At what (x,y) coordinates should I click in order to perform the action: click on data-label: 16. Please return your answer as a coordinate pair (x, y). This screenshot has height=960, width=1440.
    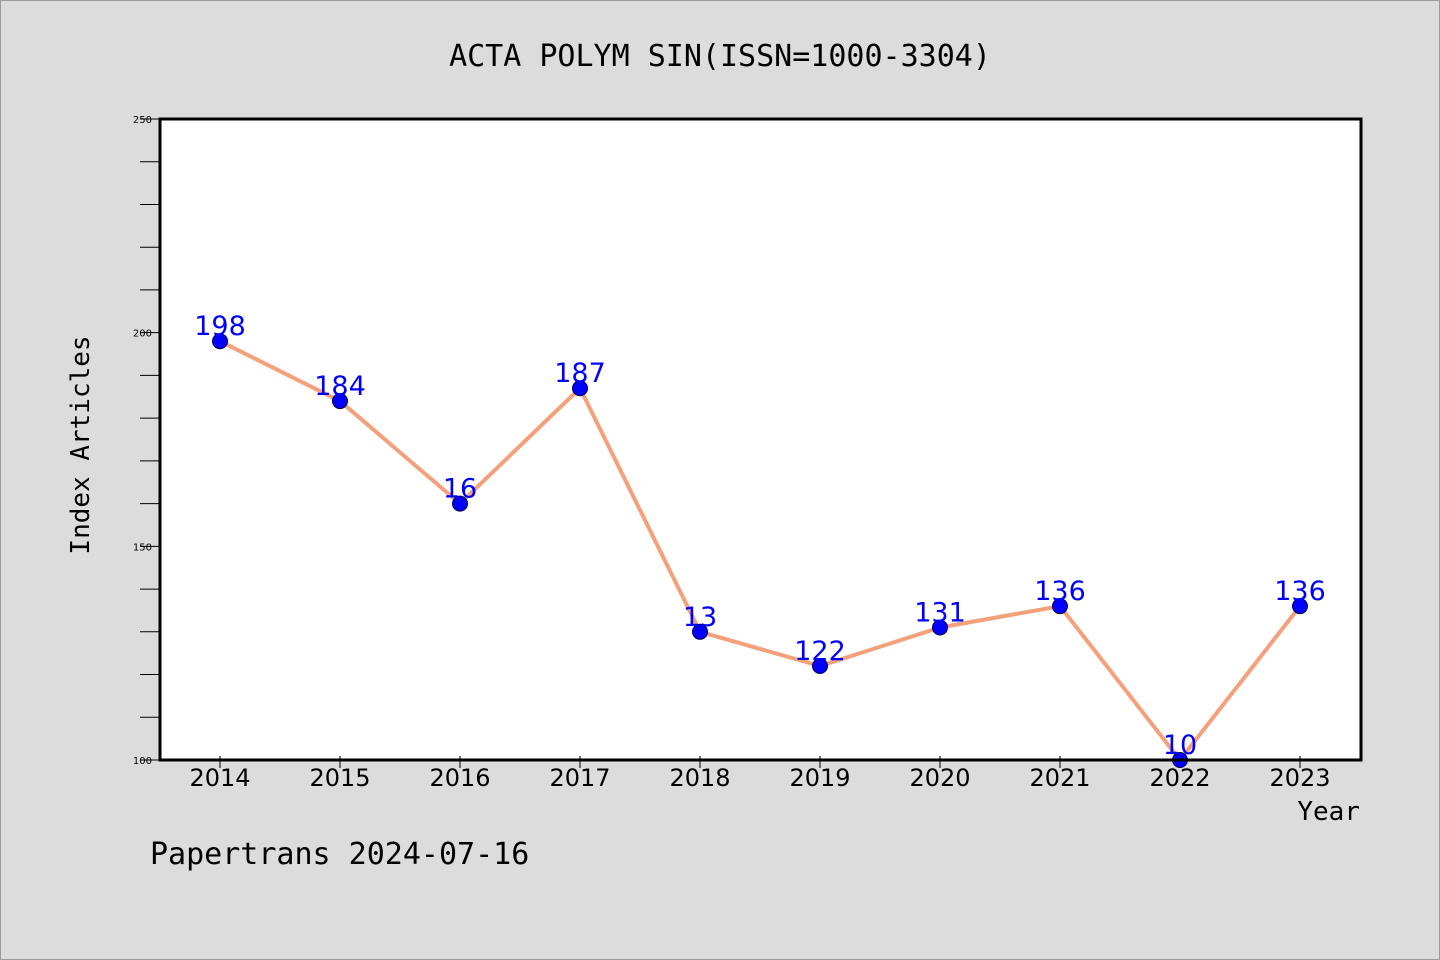
    Looking at the image, I should click on (460, 489).